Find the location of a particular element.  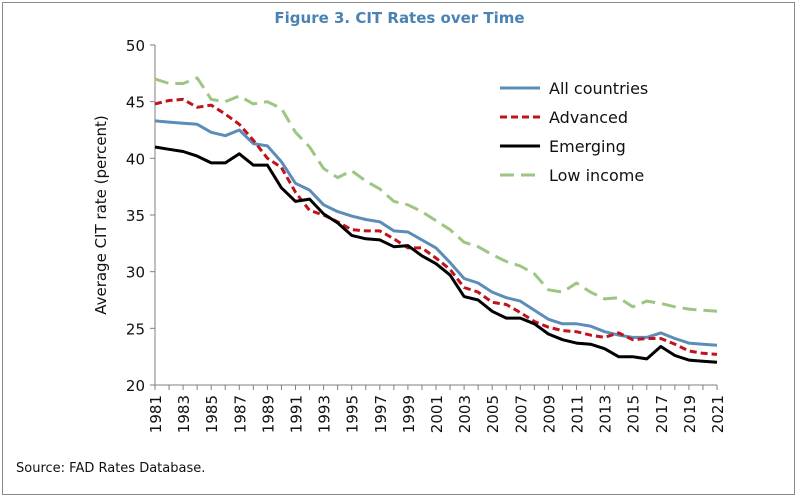

x-tick-label: 2013 is located at coordinates (606, 414).